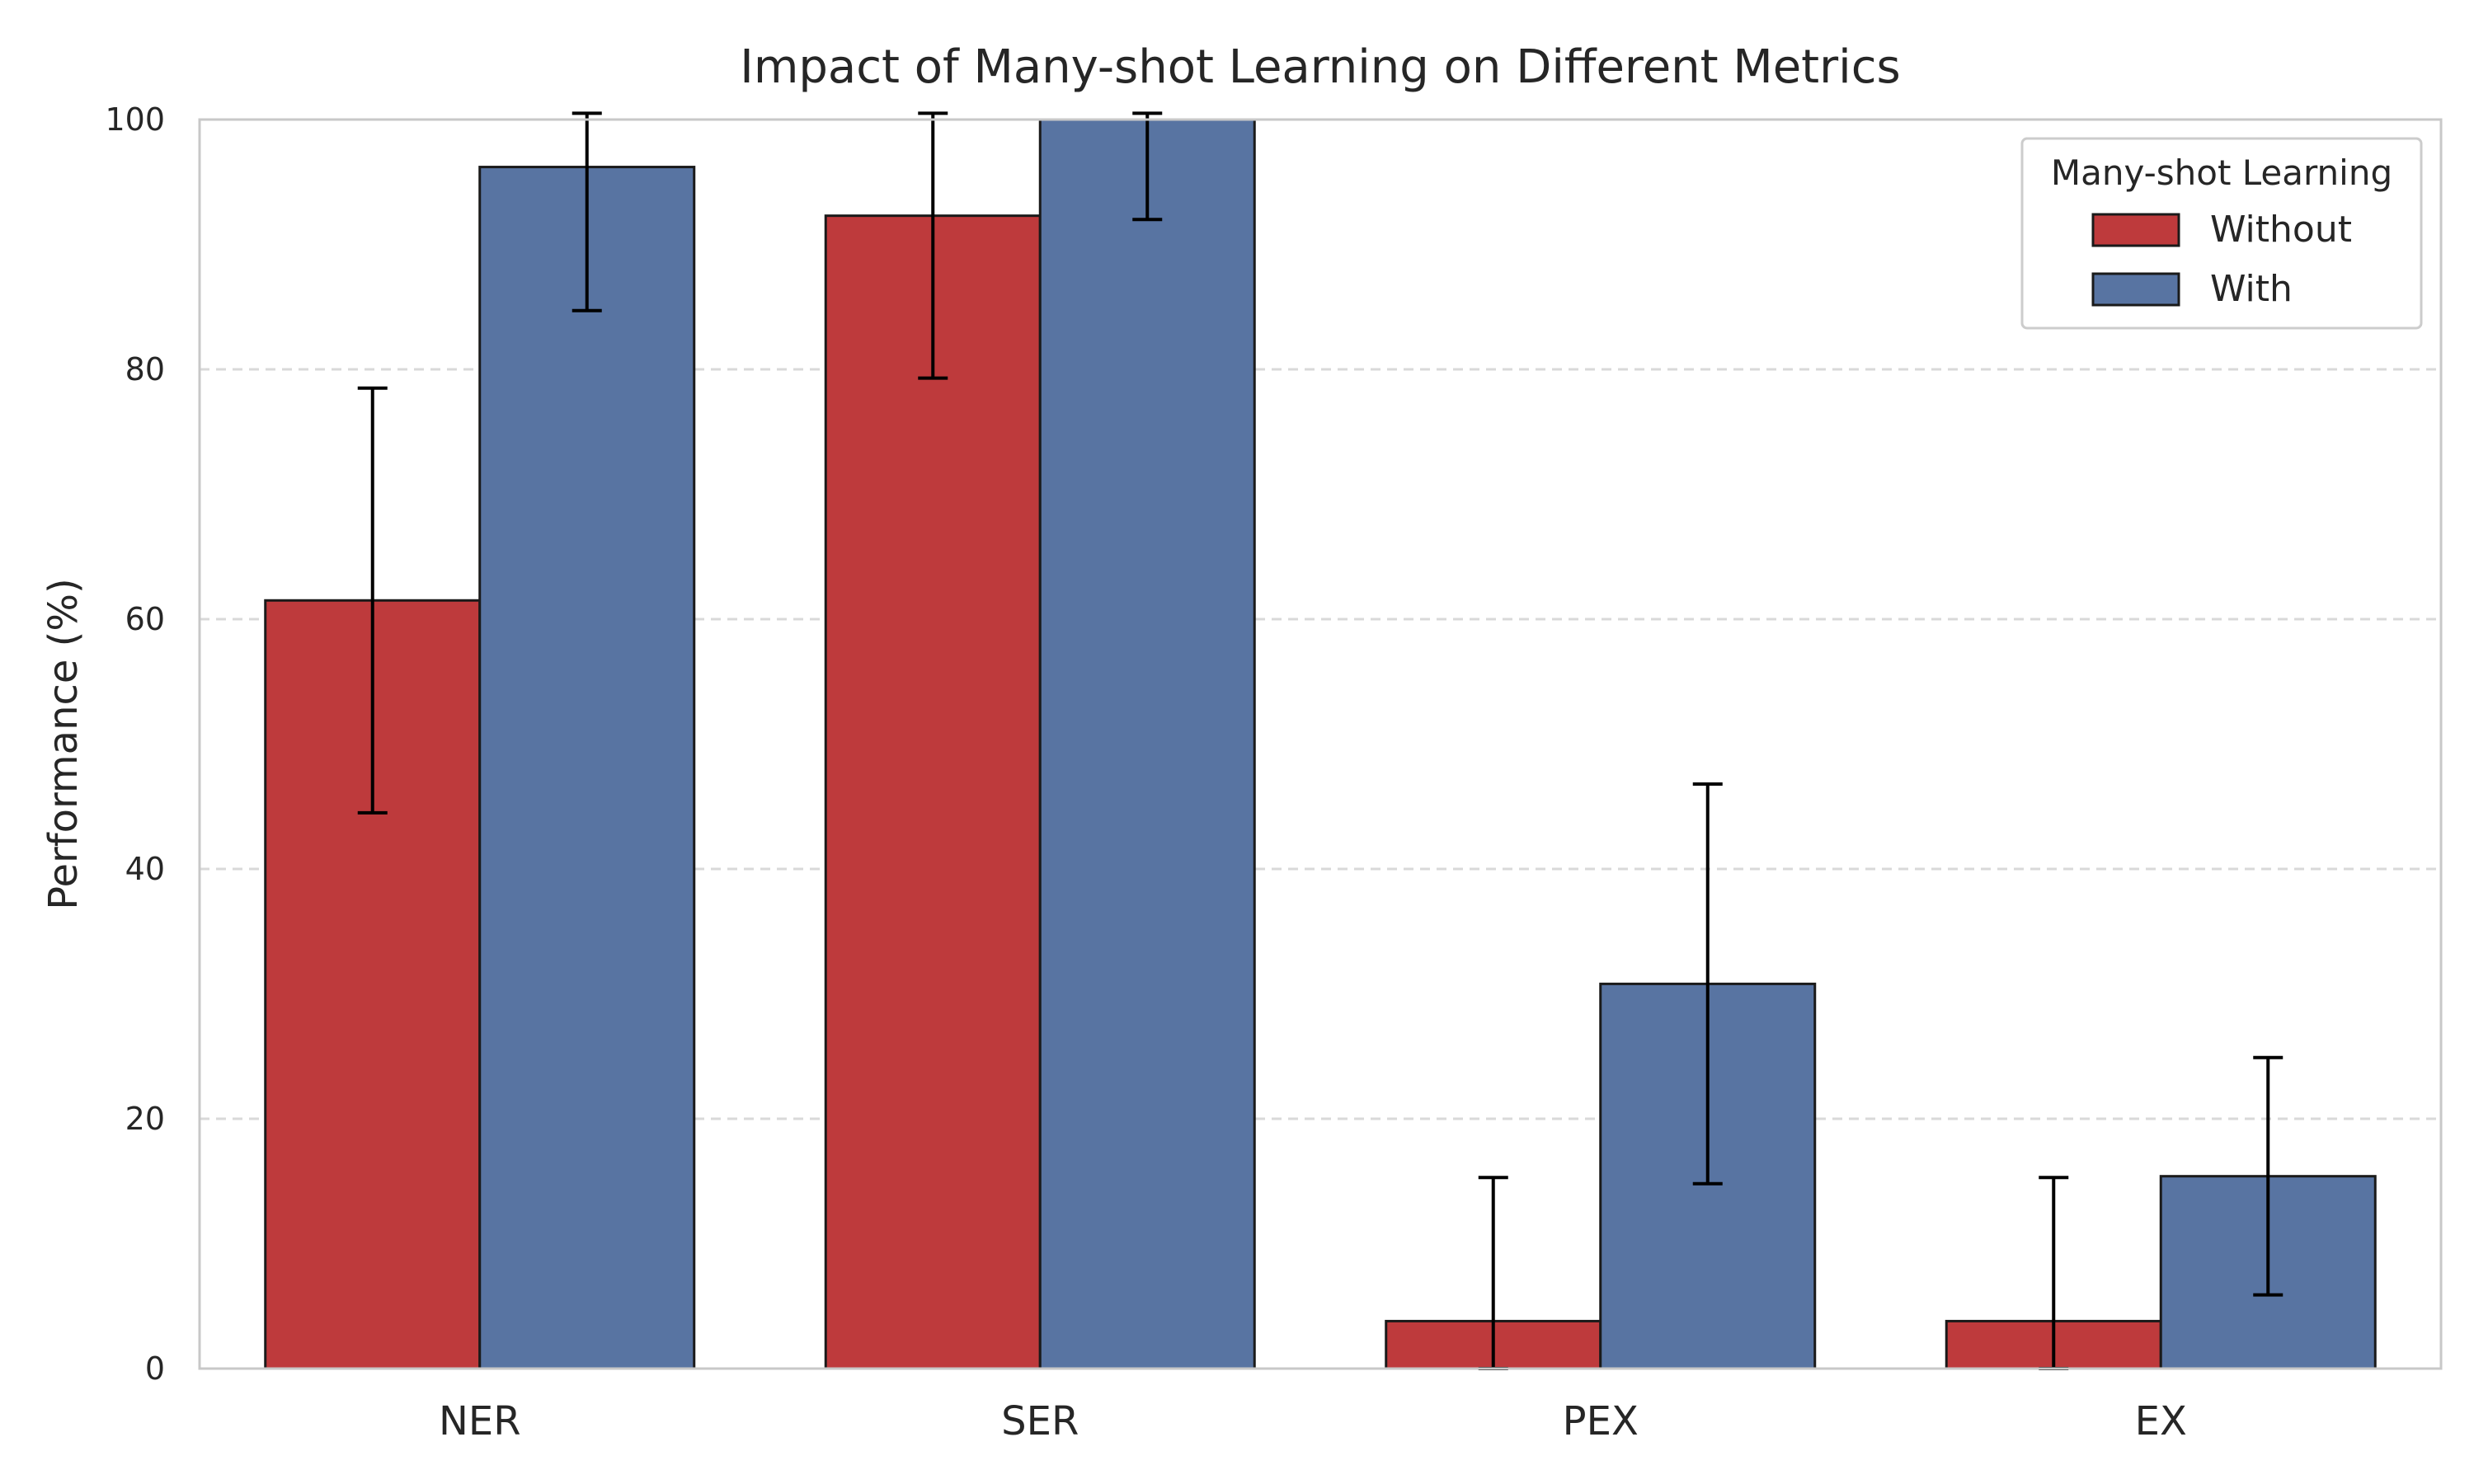 This screenshot has width=2474, height=1484. What do you see at coordinates (155, 1368) in the screenshot?
I see `y-tick-label: 0` at bounding box center [155, 1368].